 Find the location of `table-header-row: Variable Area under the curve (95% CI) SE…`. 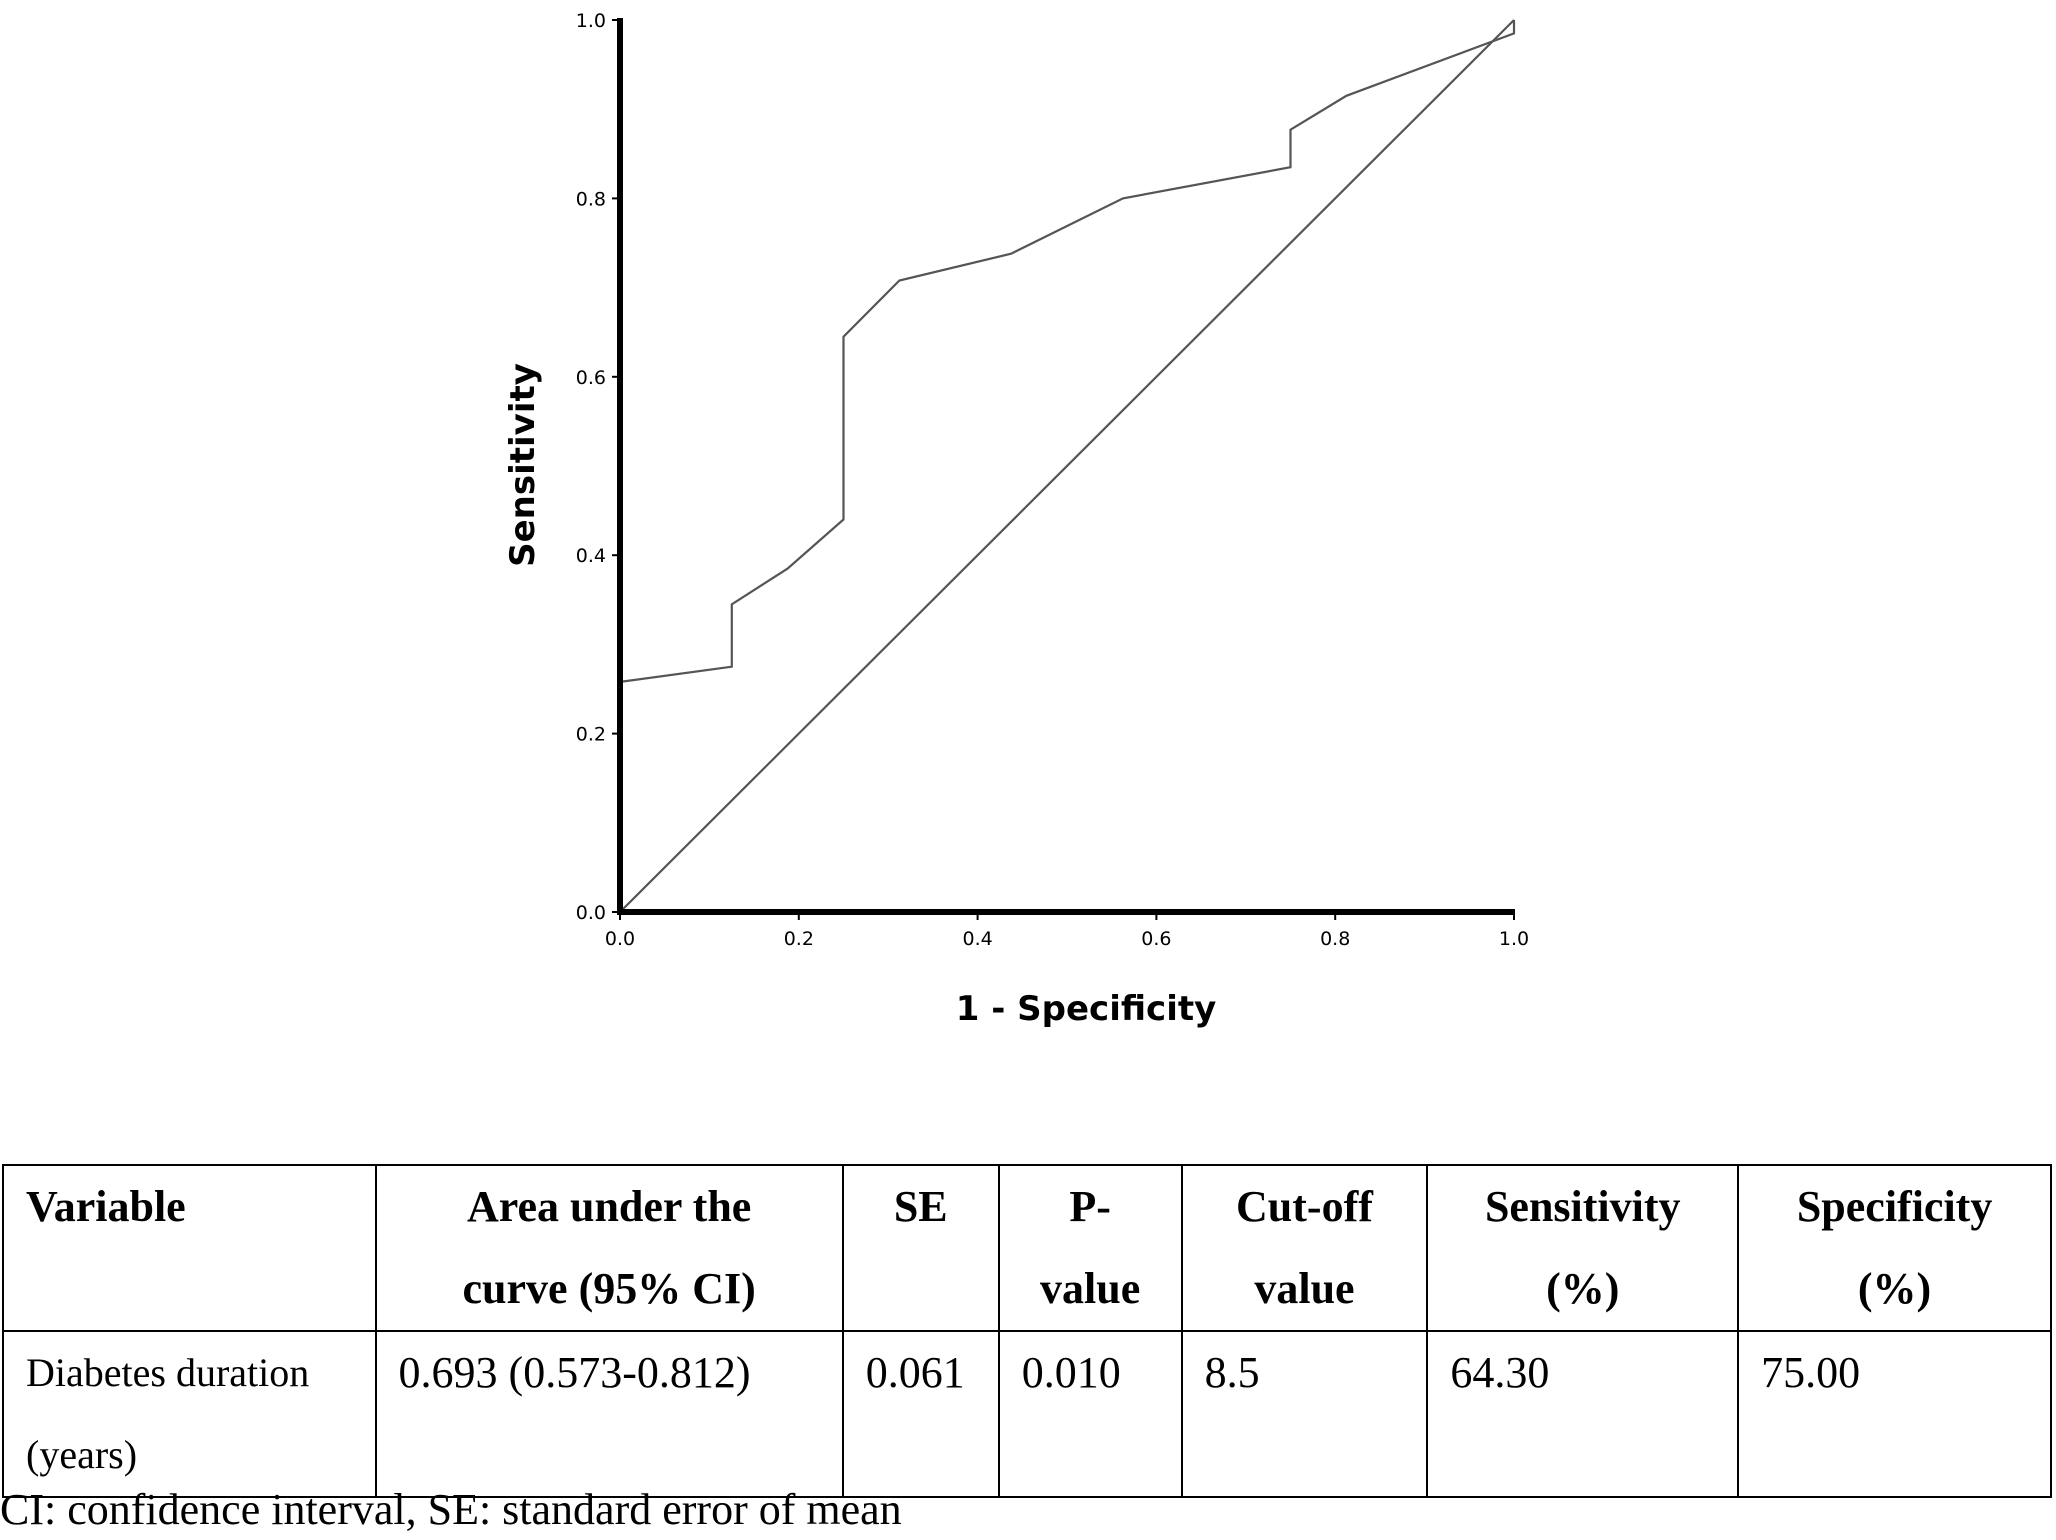

table-header-row: Variable Area under the curve (95% CI) SE… is located at coordinates (1027, 1248).